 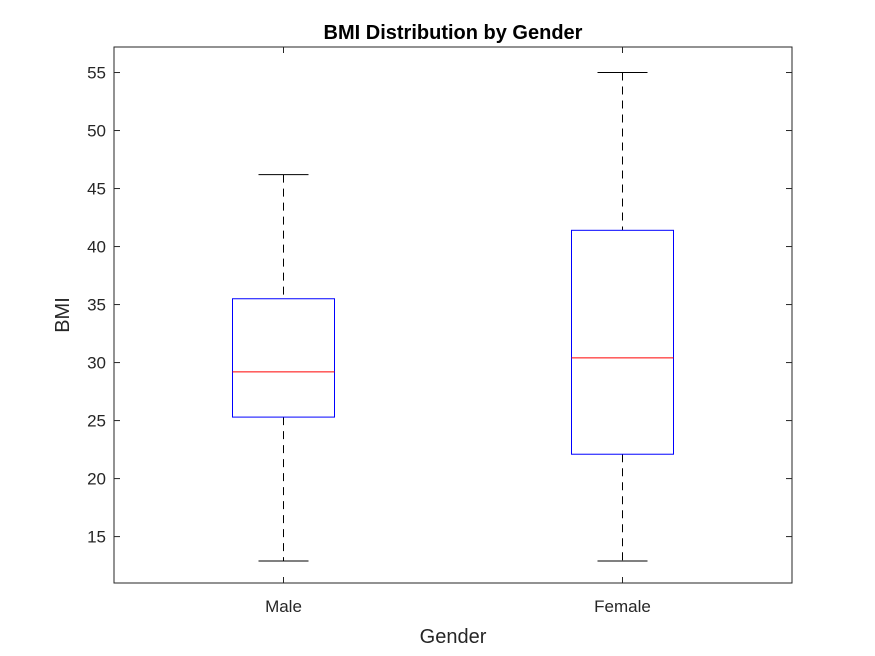 I want to click on y-axis-label: BMI, so click(x=63, y=315).